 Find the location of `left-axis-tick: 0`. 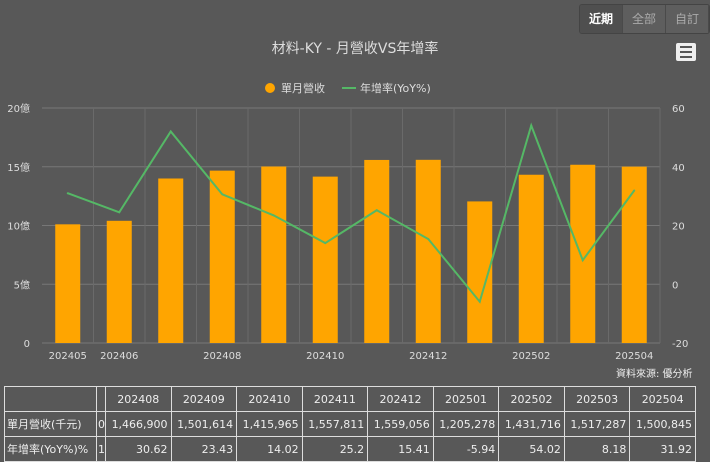

left-axis-tick: 0 is located at coordinates (27, 344).